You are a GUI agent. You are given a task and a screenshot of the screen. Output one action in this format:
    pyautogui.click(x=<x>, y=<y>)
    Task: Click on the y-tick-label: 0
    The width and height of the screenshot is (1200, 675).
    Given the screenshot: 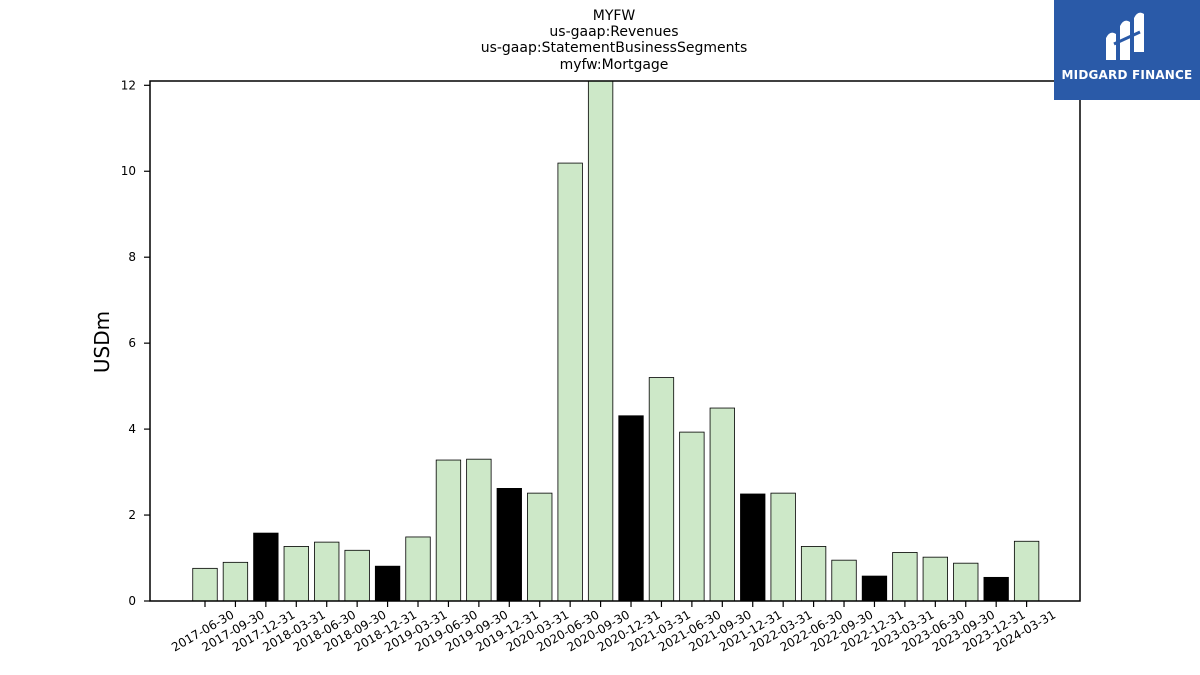 What is the action you would take?
    pyautogui.click(x=132, y=601)
    